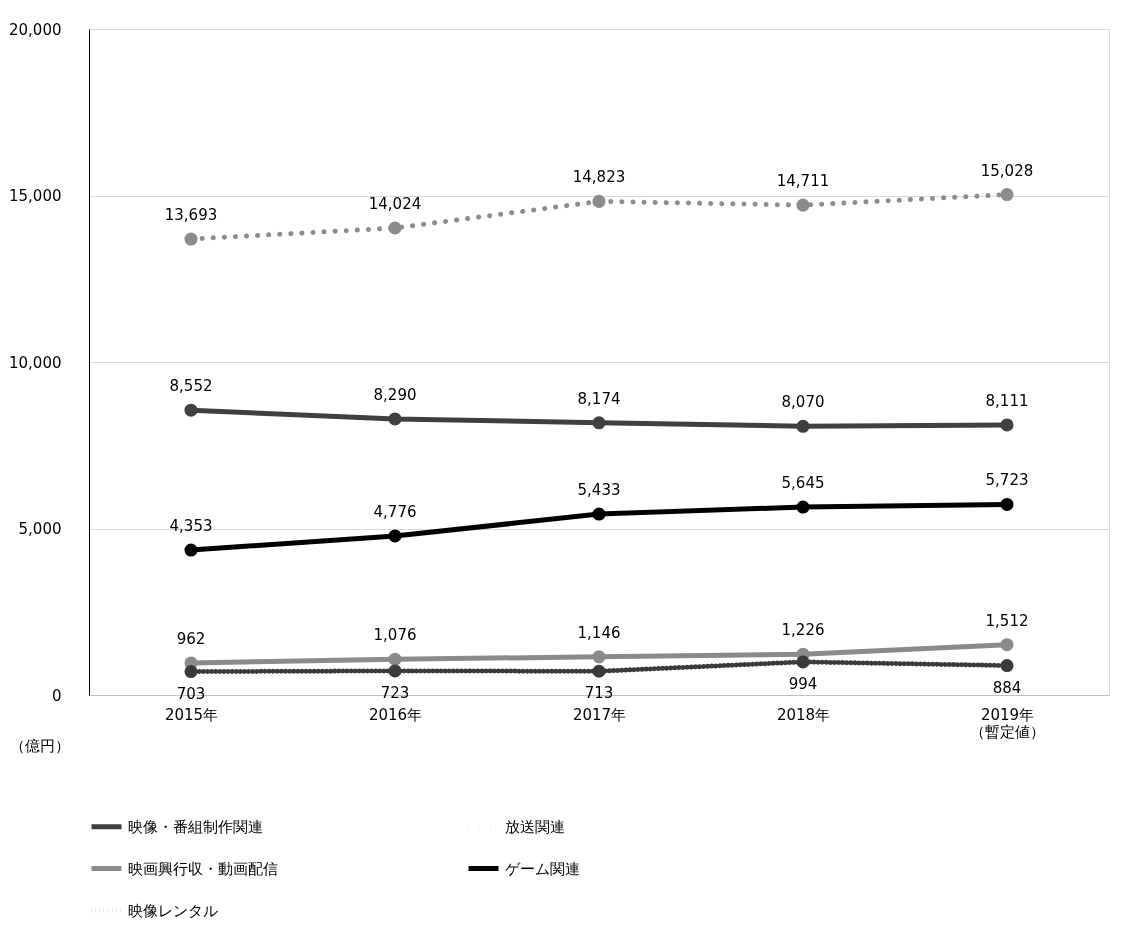 The width and height of the screenshot is (1126, 934). I want to click on x-tick-label: 2019年（暫定値）, so click(1007, 723).